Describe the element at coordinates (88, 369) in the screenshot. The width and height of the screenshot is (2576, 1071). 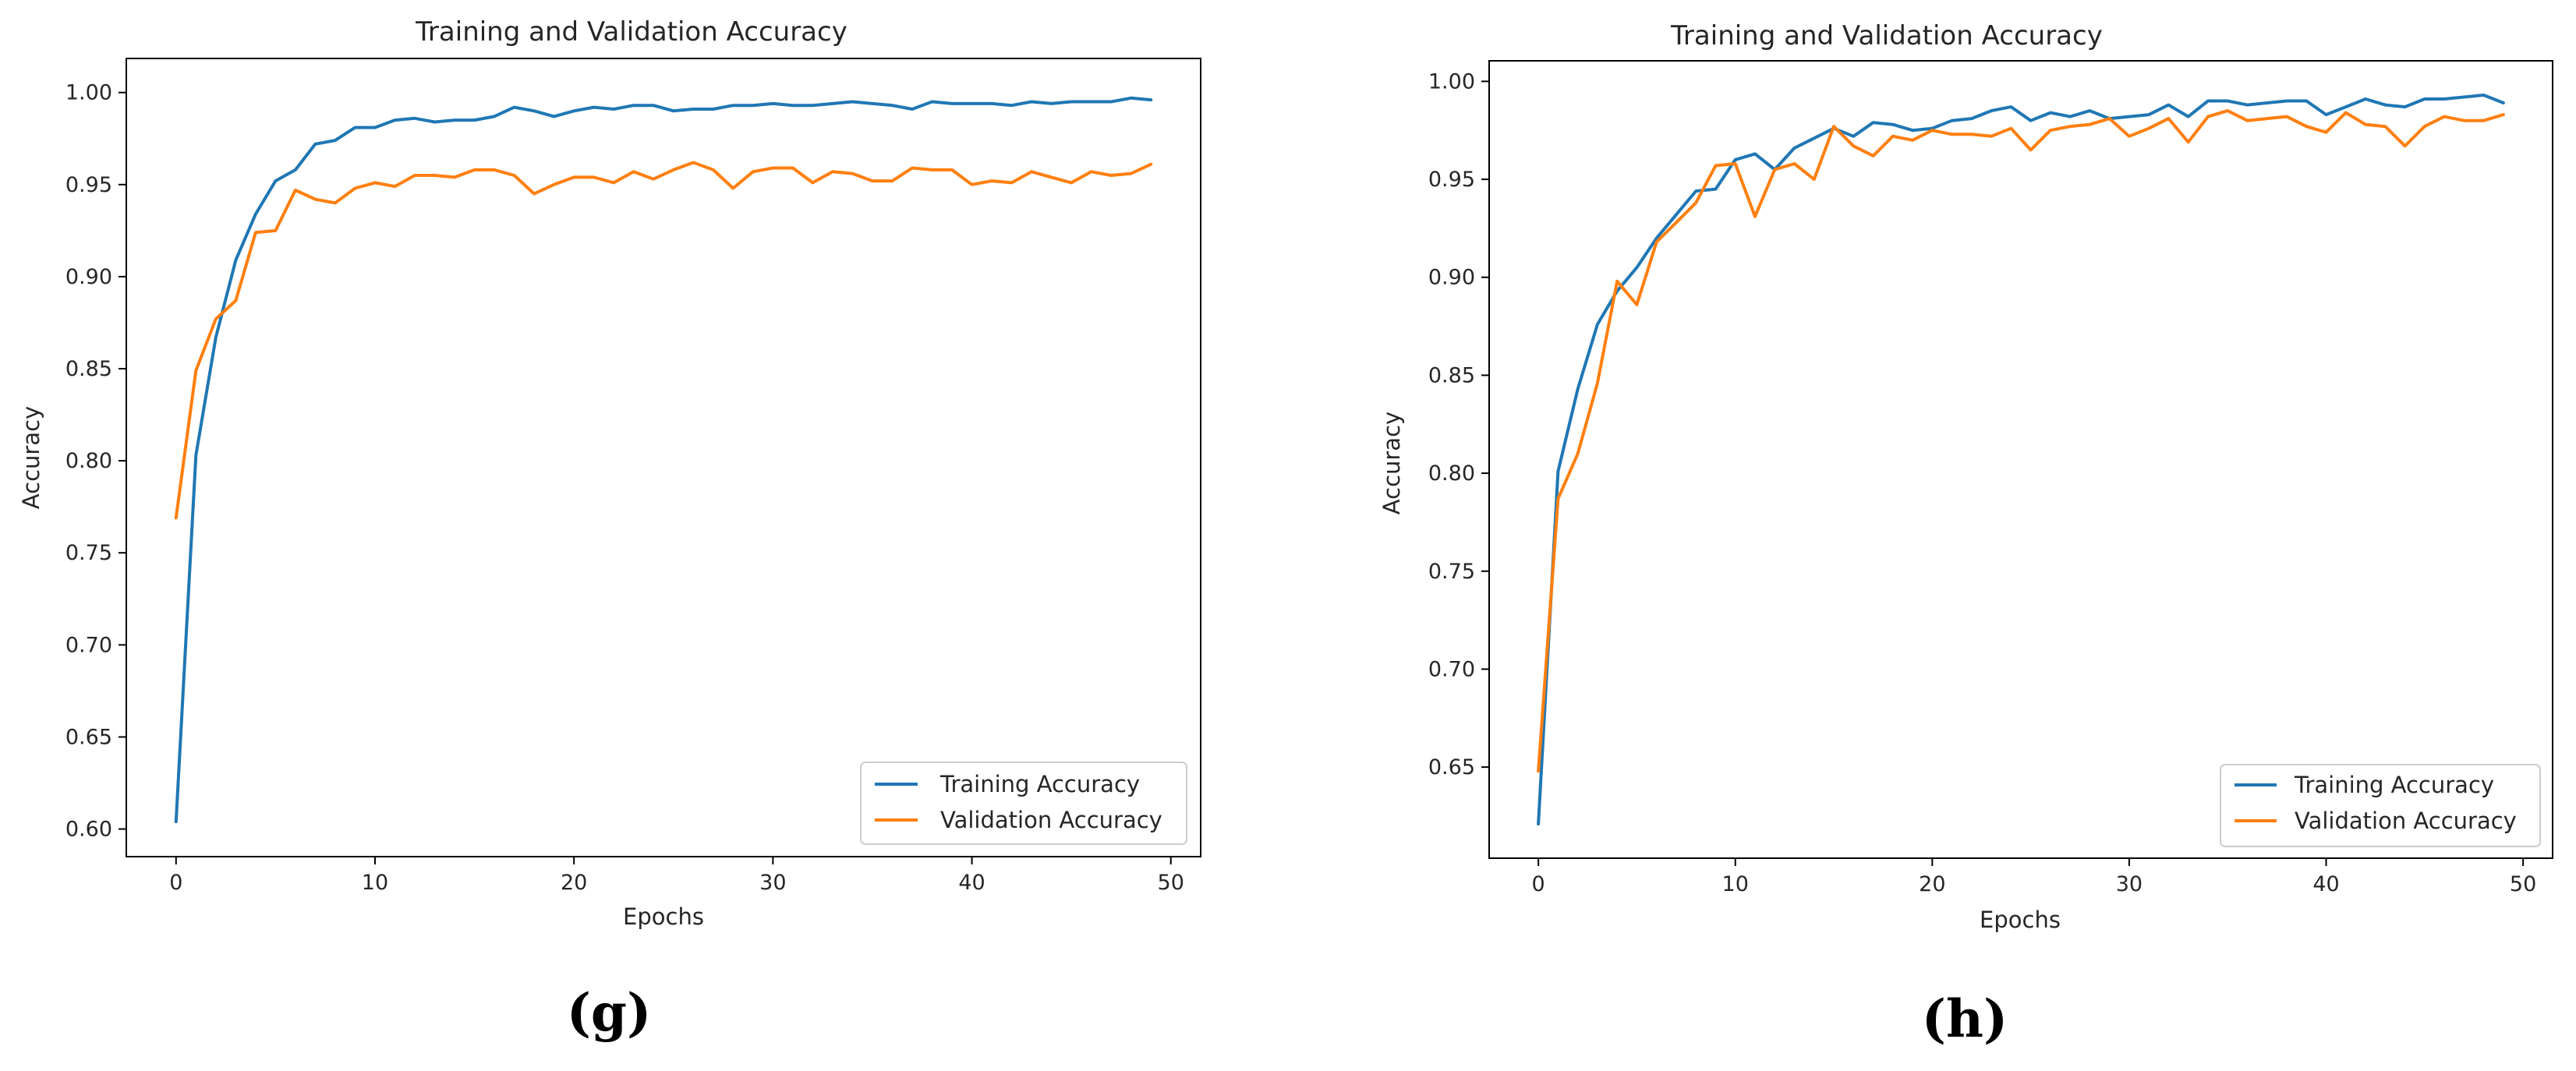
I see `chart-g-ytick-label-5: 0.85` at that location.